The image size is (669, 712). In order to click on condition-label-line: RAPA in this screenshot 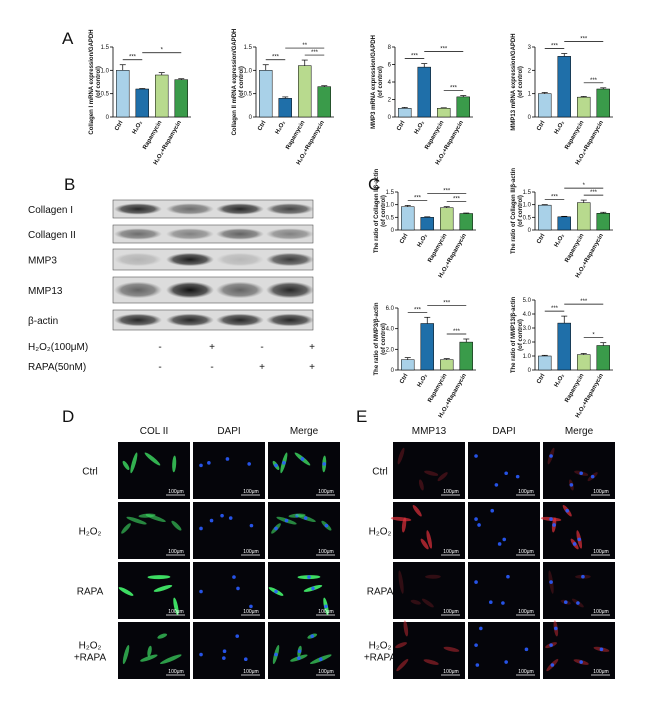, I will do `click(380, 592)`.